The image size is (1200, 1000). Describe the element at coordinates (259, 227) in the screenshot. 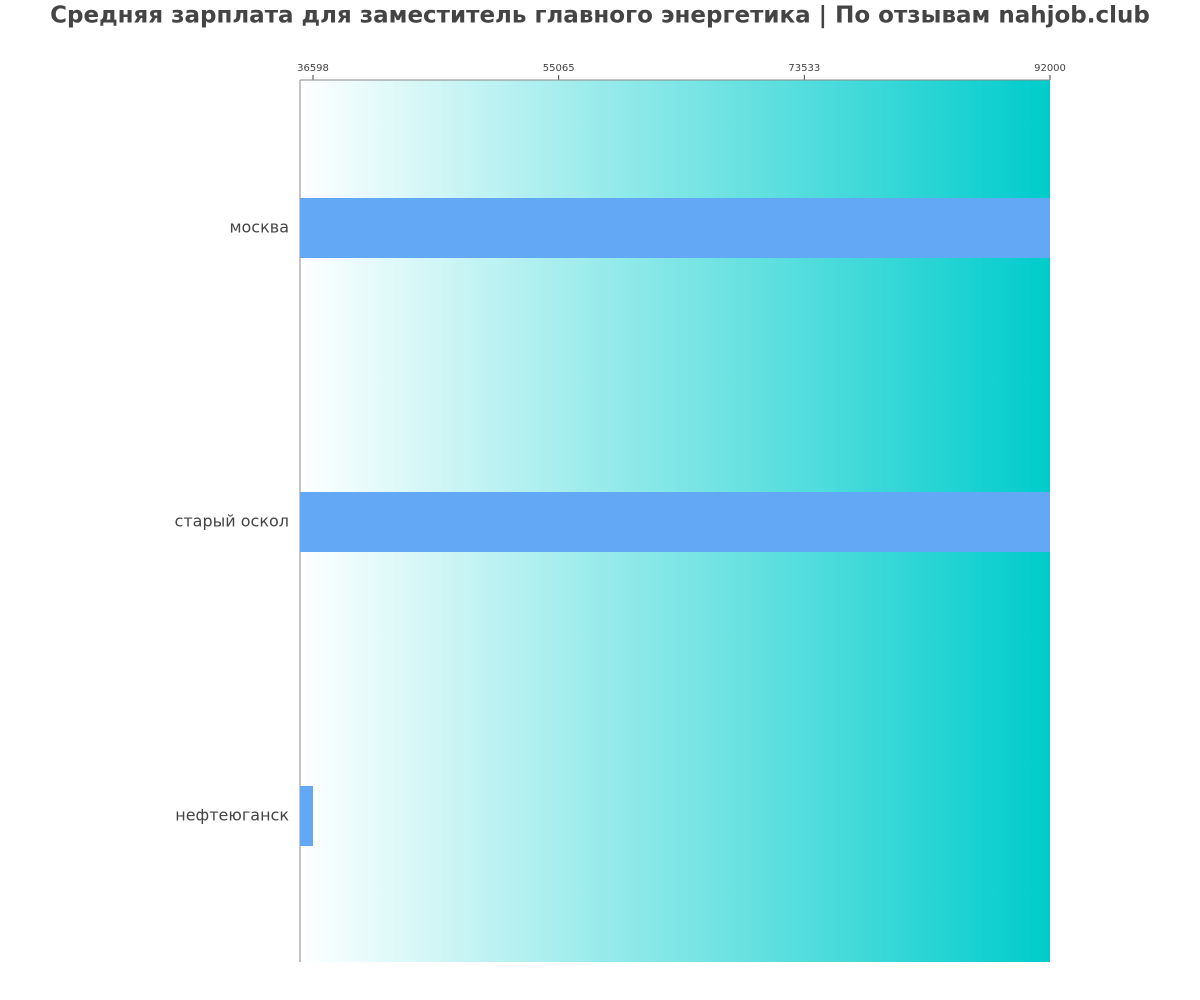

I see `y-tick-label: москва` at that location.